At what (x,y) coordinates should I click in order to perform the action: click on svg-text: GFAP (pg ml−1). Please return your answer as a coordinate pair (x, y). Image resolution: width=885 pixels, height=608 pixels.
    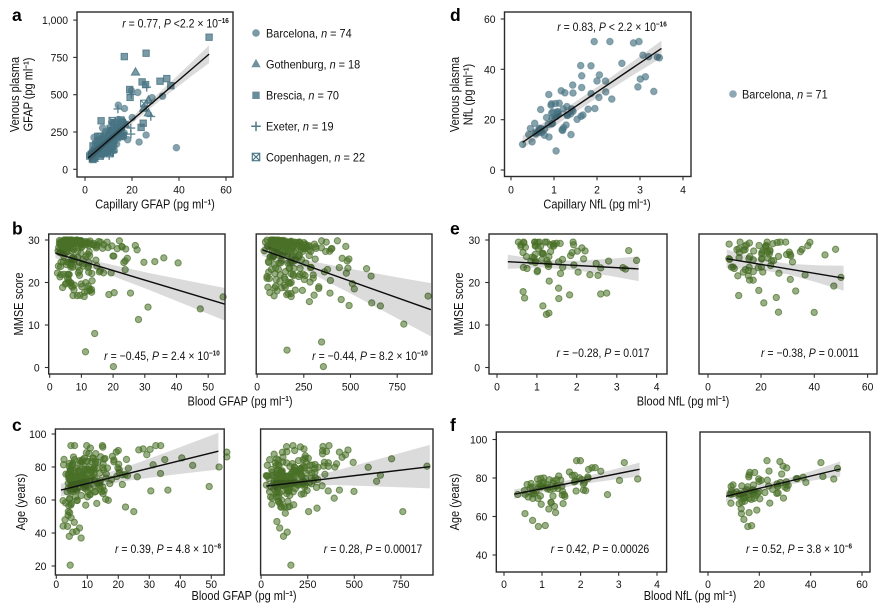
    Looking at the image, I should click on (29, 95).